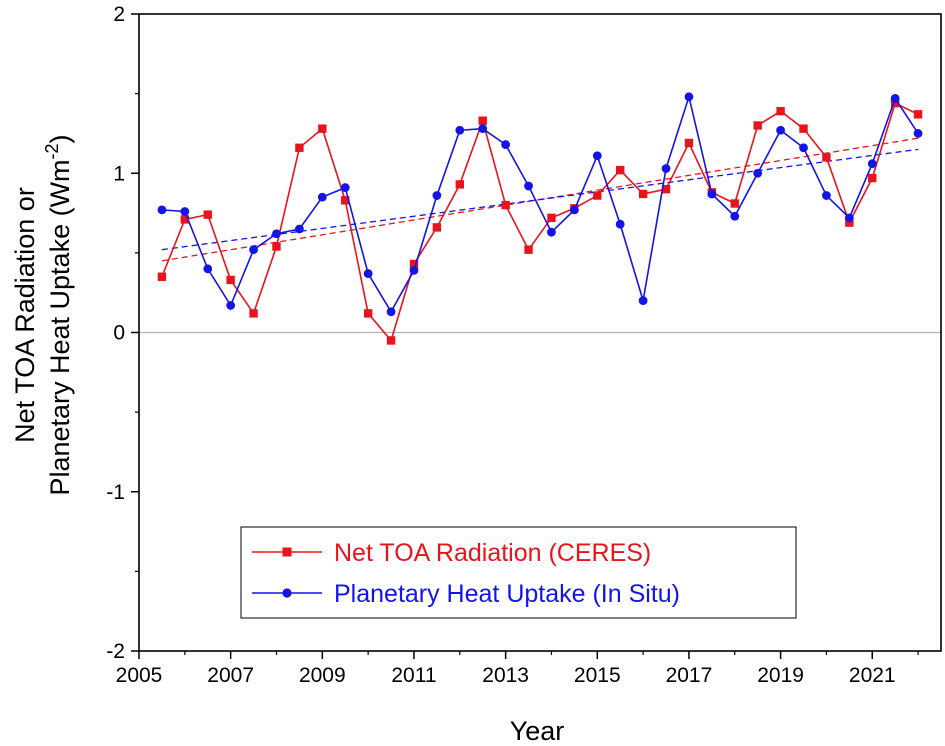 This screenshot has width=945, height=746. I want to click on y-tick-label-4: 2, so click(119, 14).